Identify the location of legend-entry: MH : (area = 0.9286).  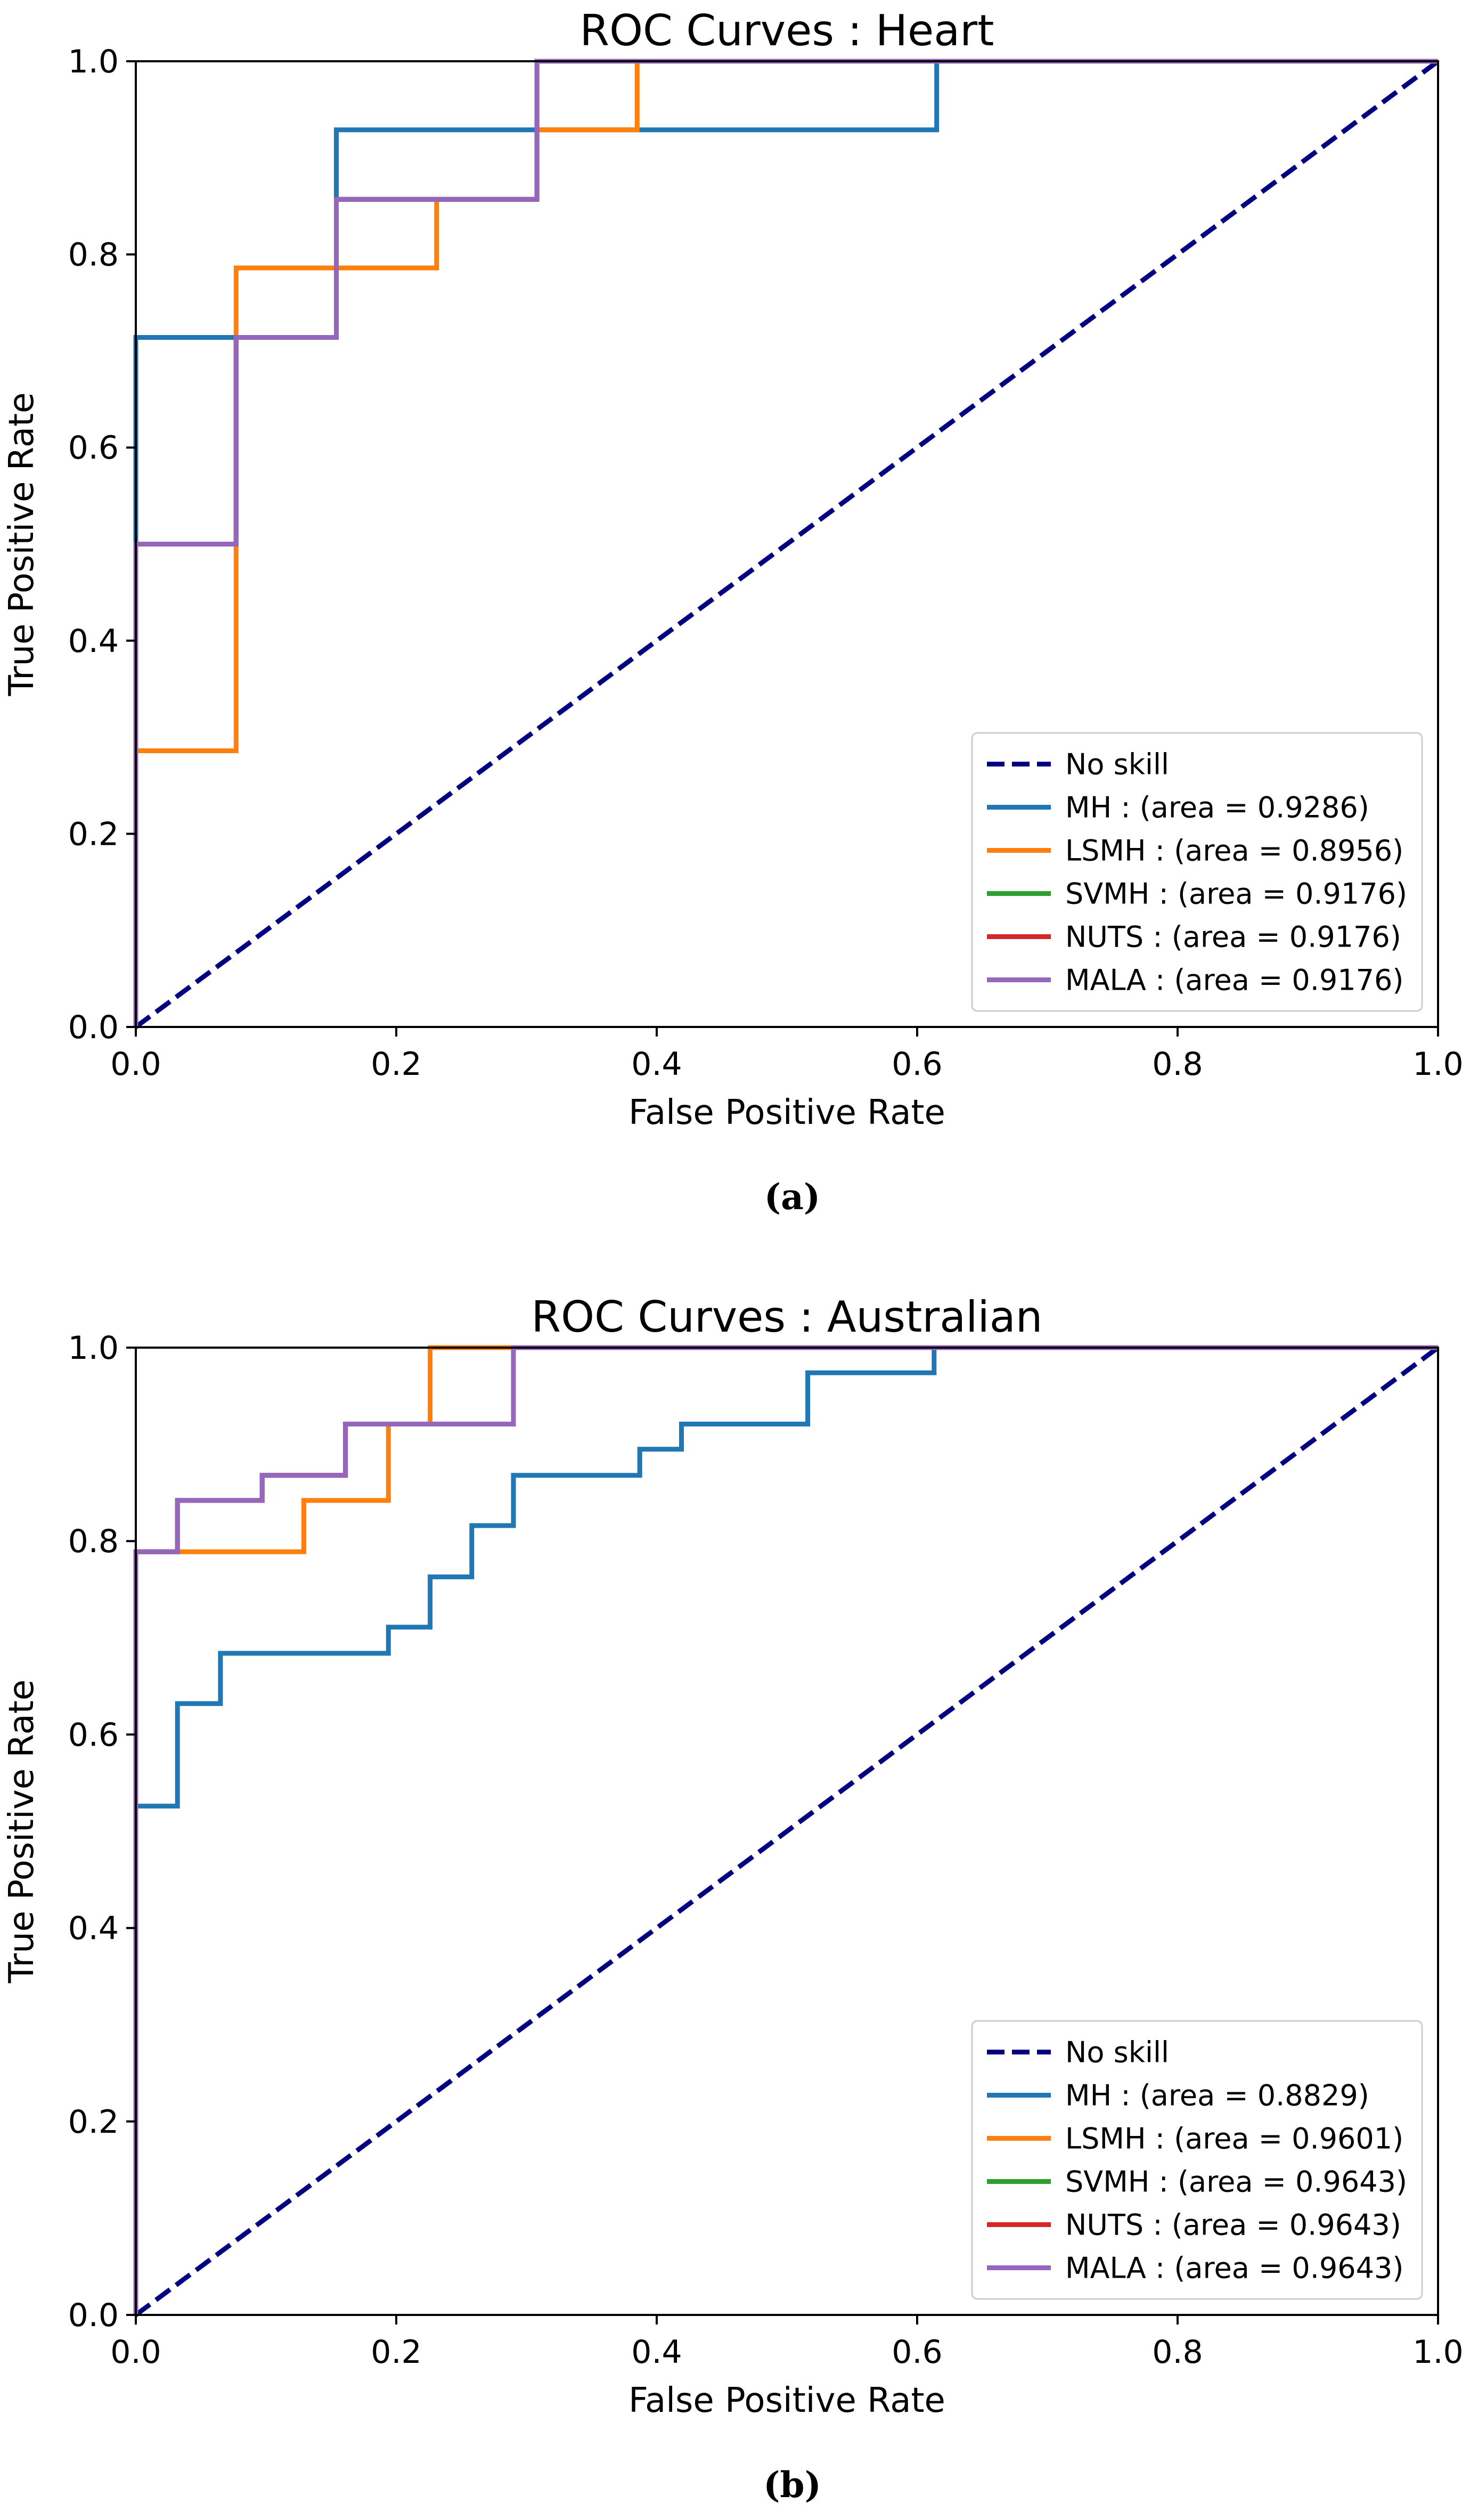
(1217, 808).